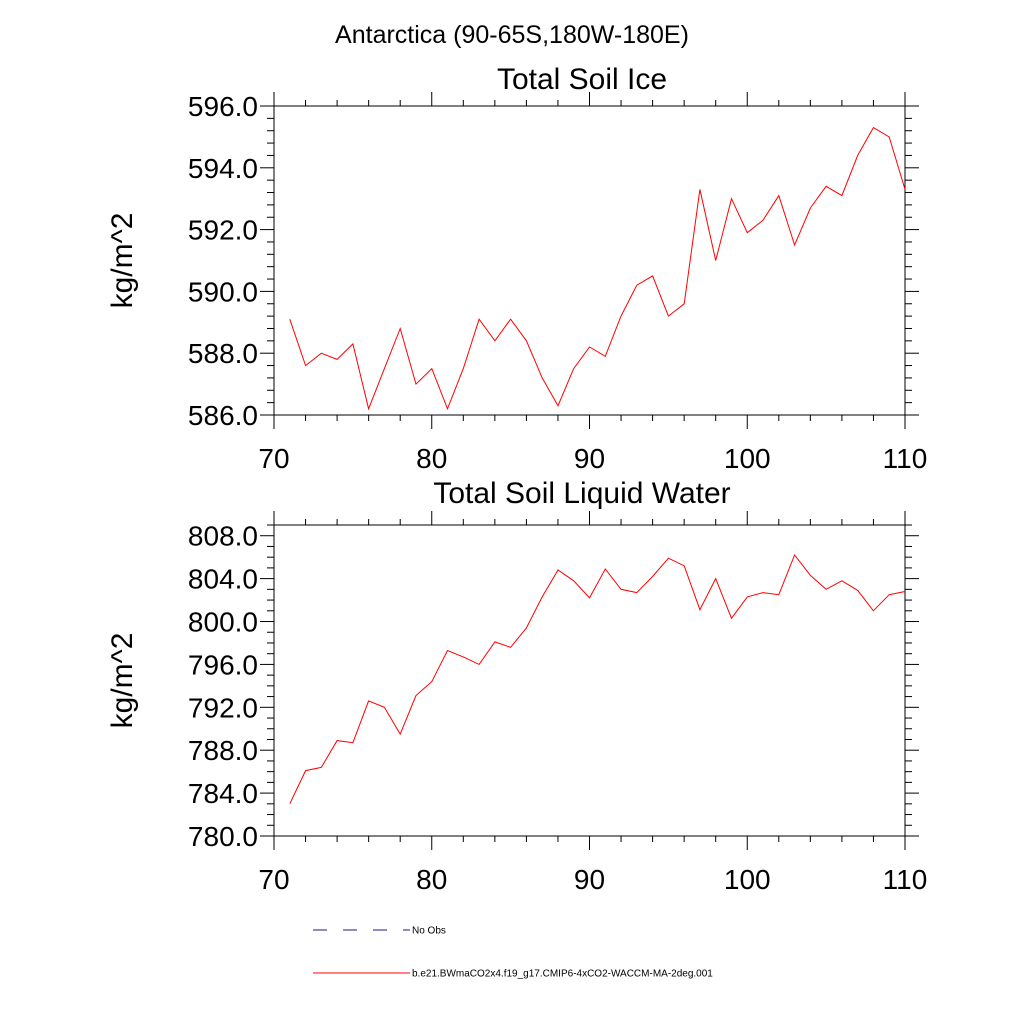 The width and height of the screenshot is (1024, 1024). What do you see at coordinates (223, 664) in the screenshot?
I see `y-tick-label: 796.0` at bounding box center [223, 664].